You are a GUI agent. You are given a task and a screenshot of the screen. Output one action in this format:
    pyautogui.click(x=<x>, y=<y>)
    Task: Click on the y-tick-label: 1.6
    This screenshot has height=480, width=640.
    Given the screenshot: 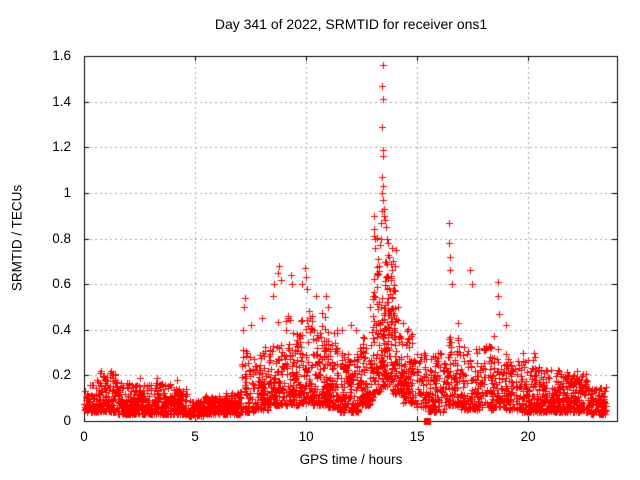 What is the action you would take?
    pyautogui.click(x=61, y=55)
    